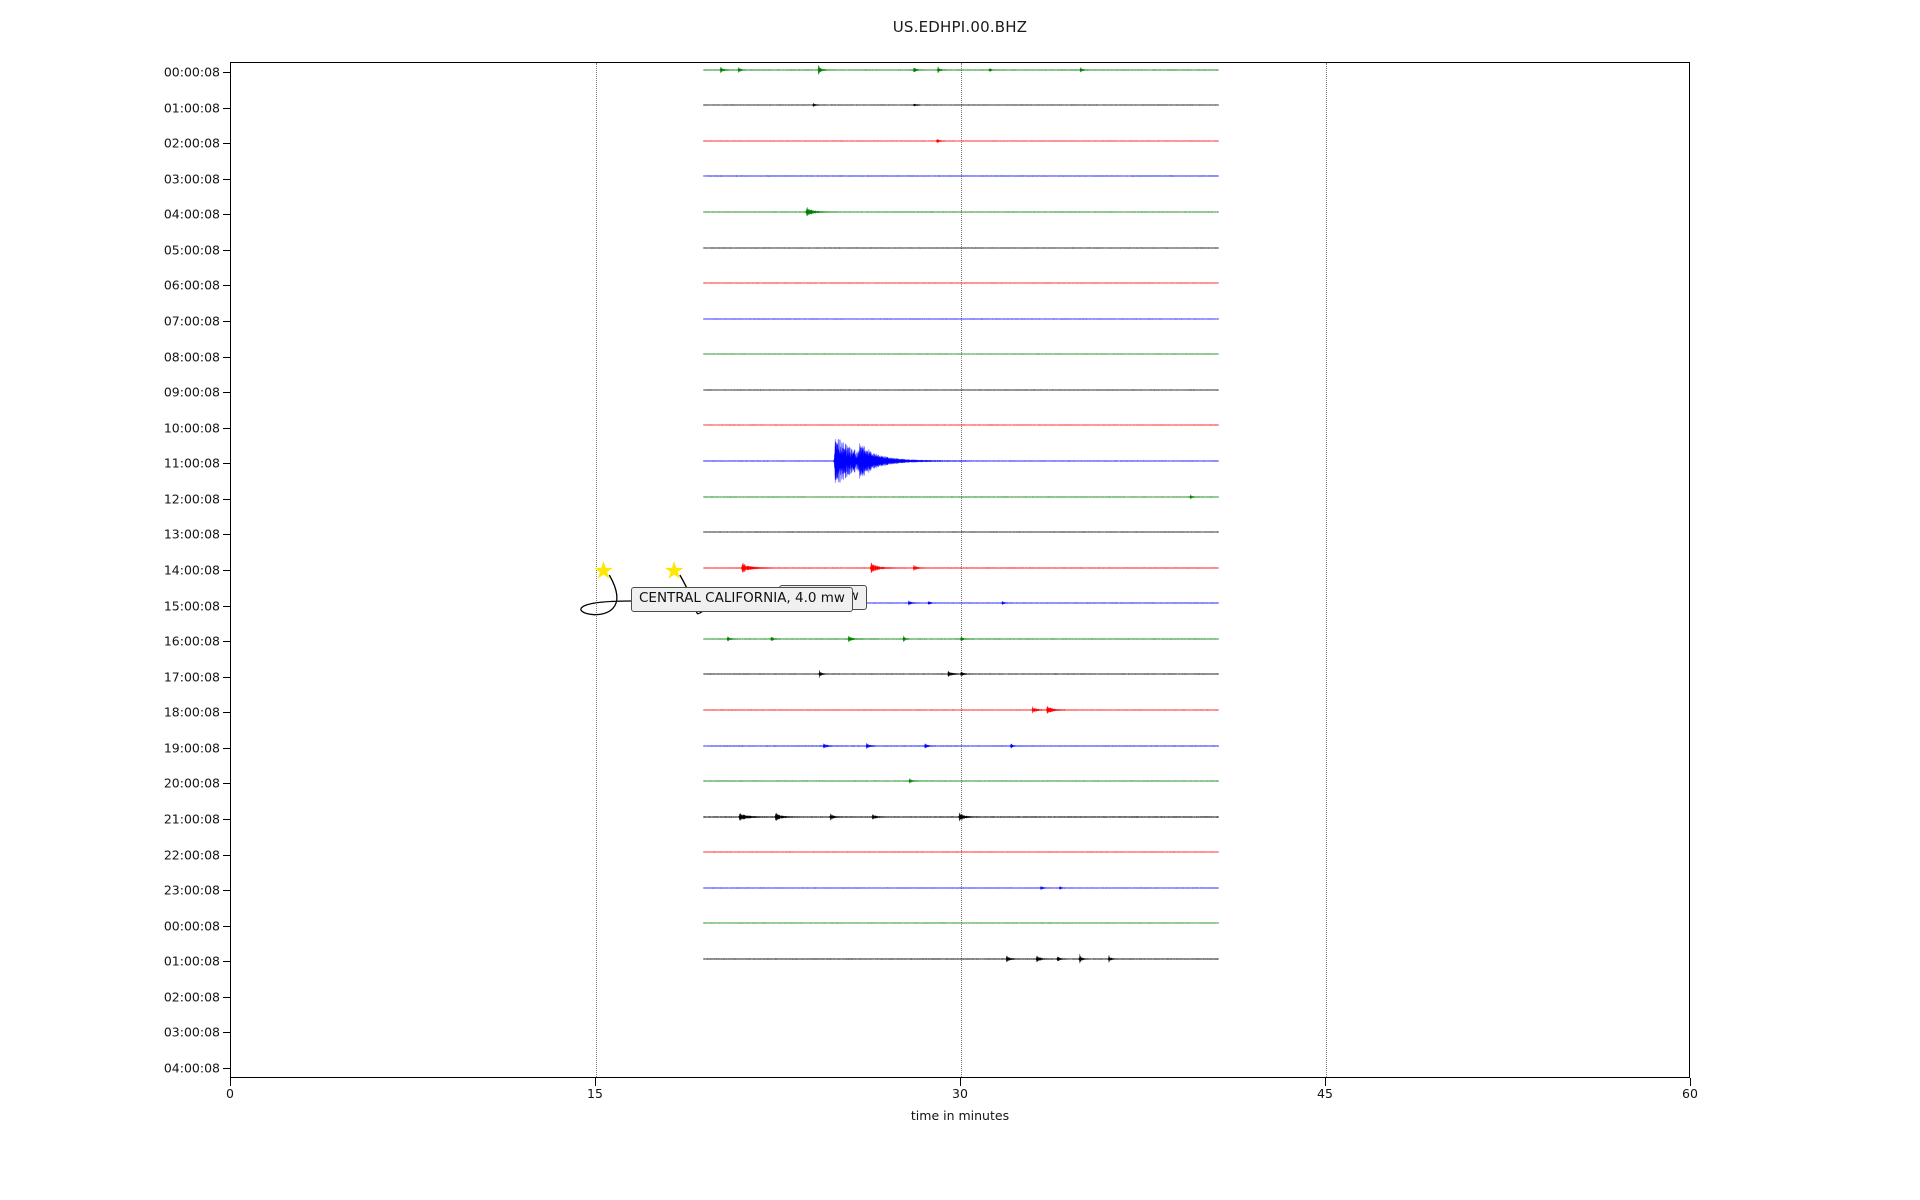  I want to click on y-axis-tick-label: 18:00:08, so click(191, 712).